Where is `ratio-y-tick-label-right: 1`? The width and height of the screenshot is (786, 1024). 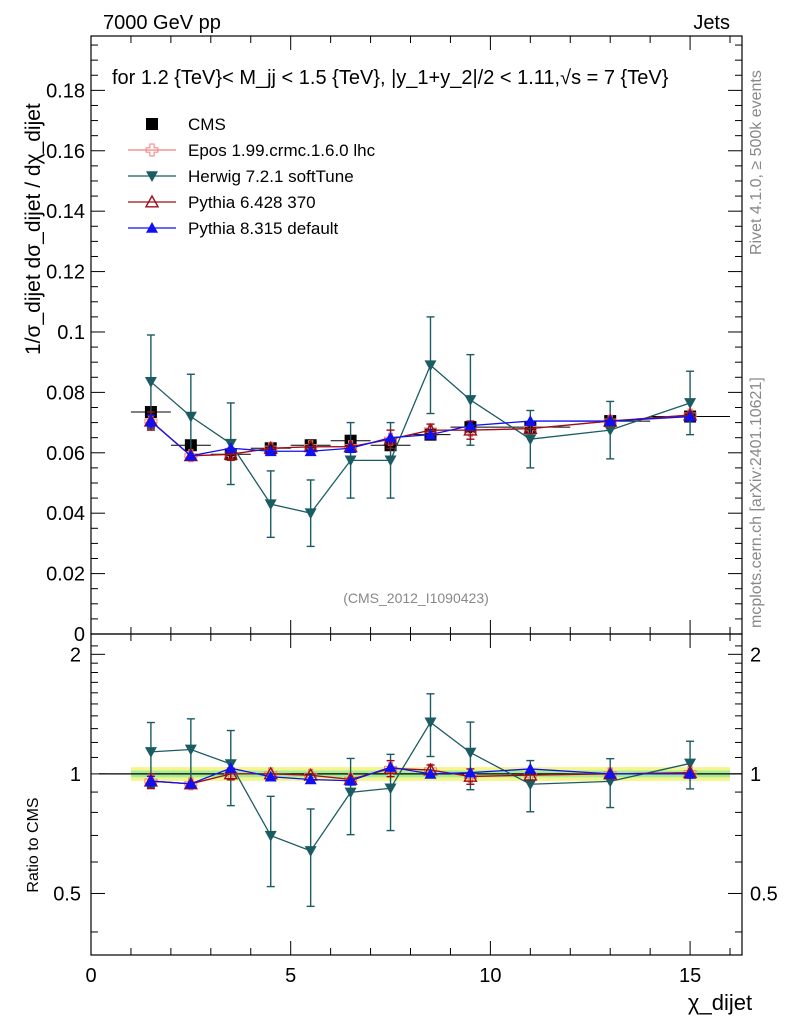 ratio-y-tick-label-right: 1 is located at coordinates (755, 775).